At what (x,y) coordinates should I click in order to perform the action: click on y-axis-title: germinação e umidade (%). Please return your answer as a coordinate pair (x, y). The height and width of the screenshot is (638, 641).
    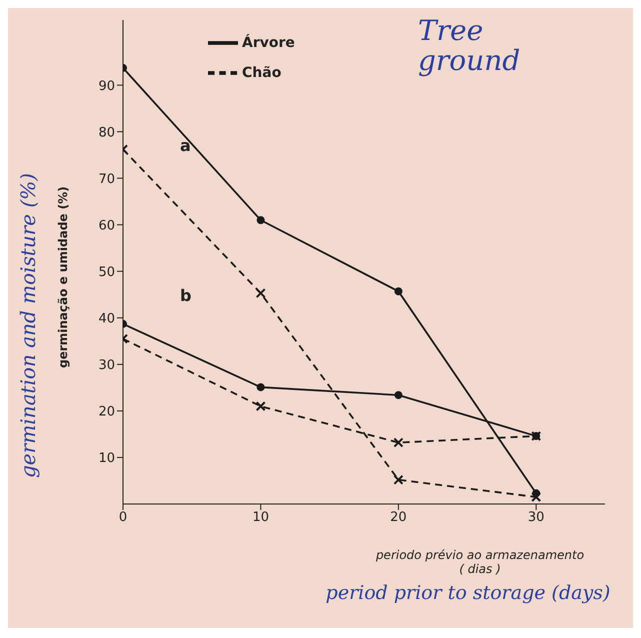
    Looking at the image, I should click on (63, 277).